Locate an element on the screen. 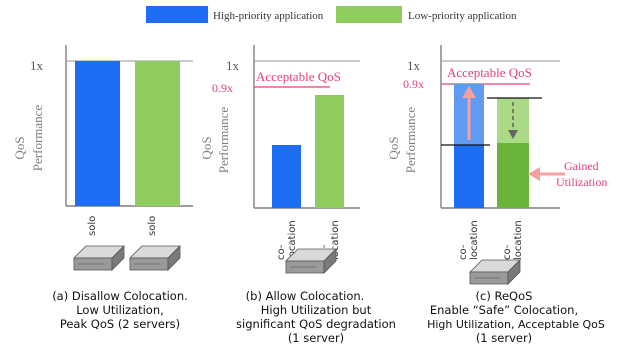 The image size is (621, 352). panel-c-gained-label-line-2: Utilization is located at coordinates (581, 182).